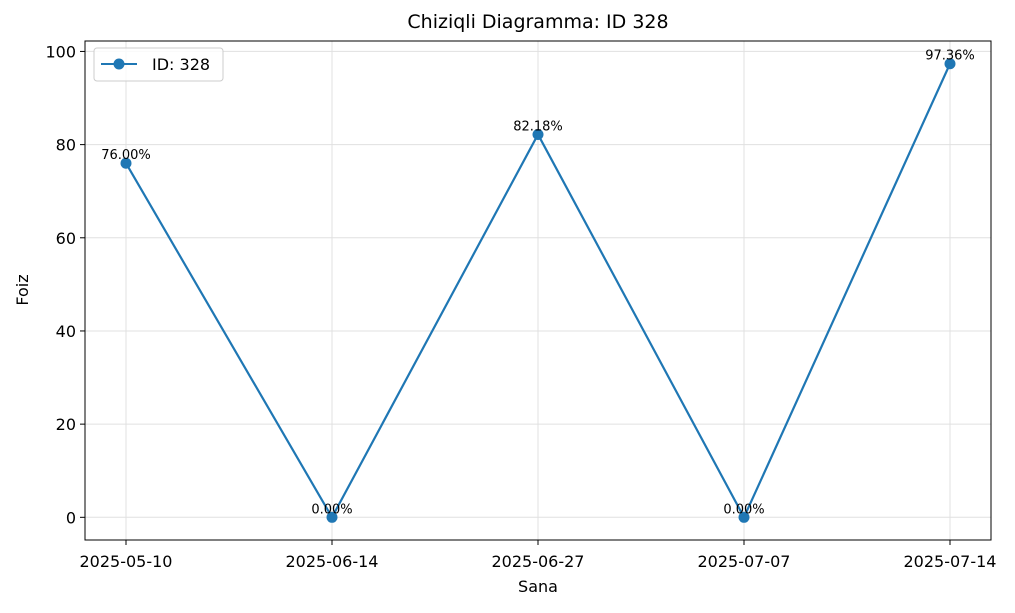 The image size is (1015, 613). What do you see at coordinates (538, 126) in the screenshot?
I see `data-label: 82.18%` at bounding box center [538, 126].